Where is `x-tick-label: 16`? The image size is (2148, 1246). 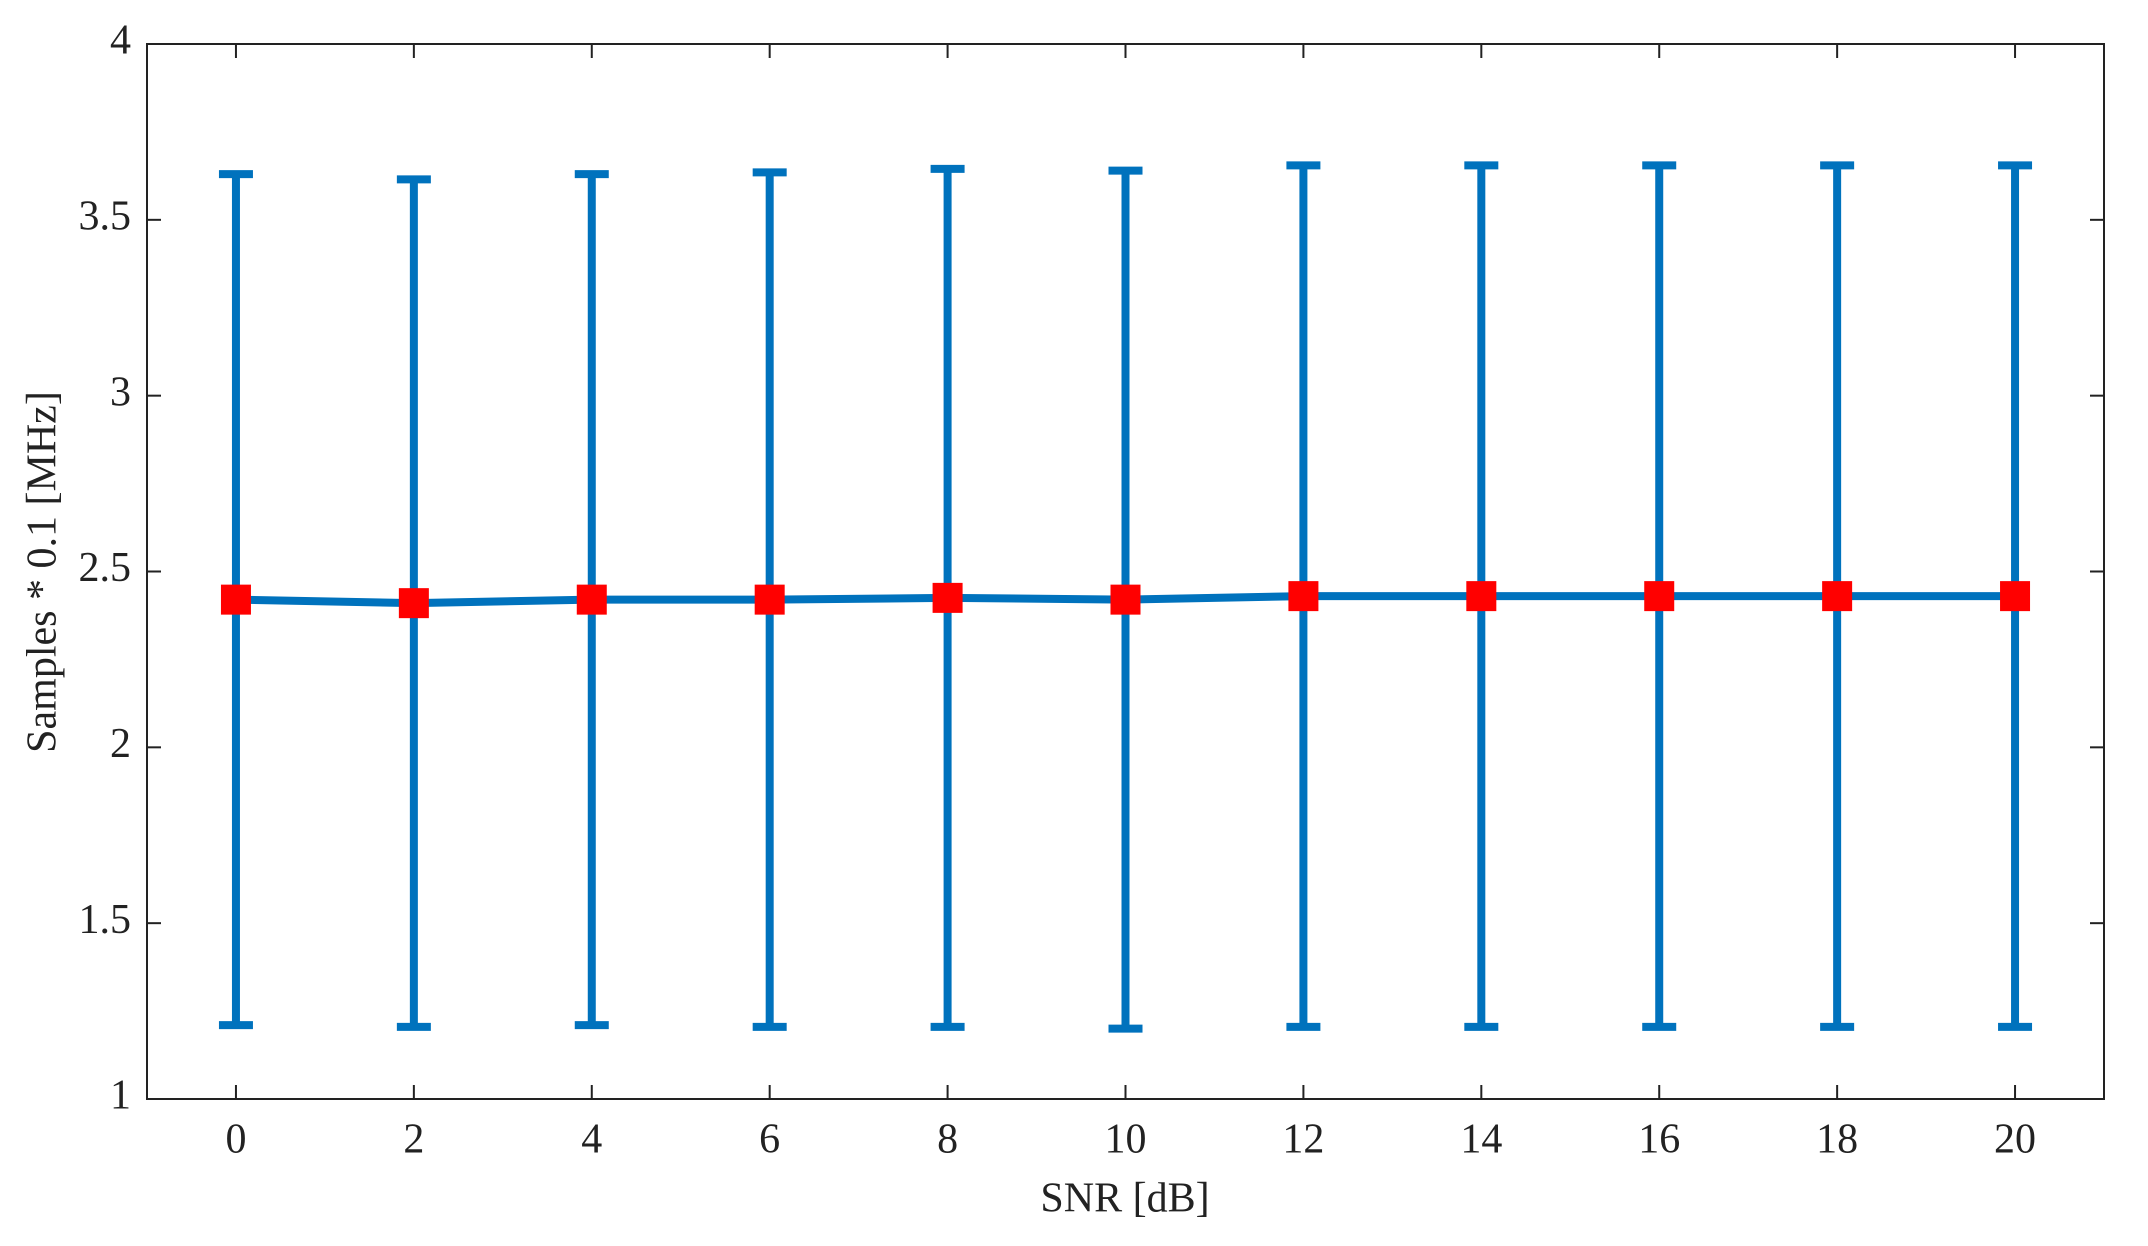 x-tick-label: 16 is located at coordinates (1659, 1140).